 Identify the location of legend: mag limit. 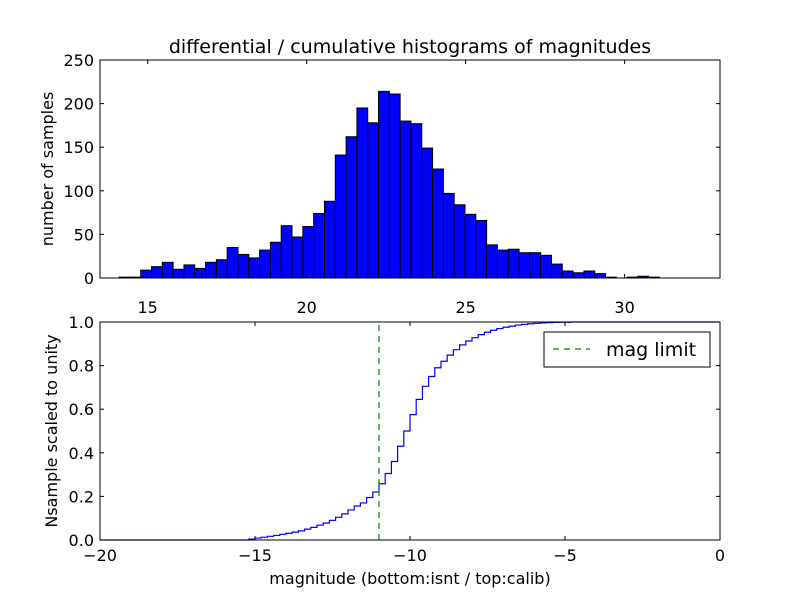
(627, 349).